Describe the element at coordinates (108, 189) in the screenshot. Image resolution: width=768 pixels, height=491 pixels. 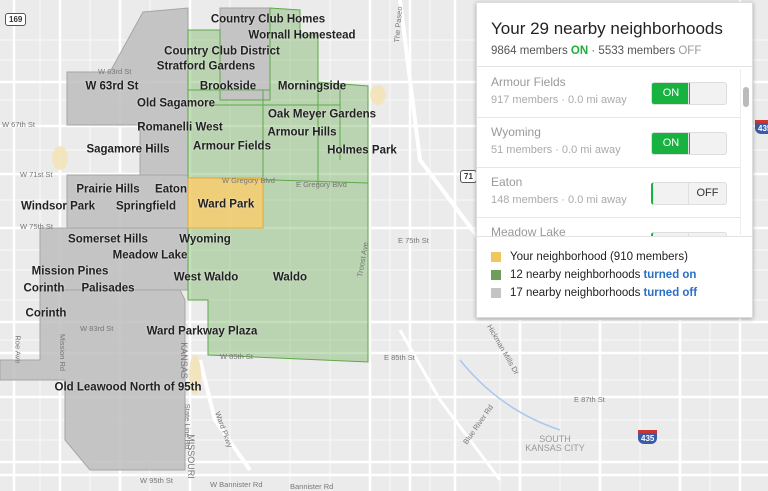
I see `neighborhood-label: Prairie Hills` at that location.